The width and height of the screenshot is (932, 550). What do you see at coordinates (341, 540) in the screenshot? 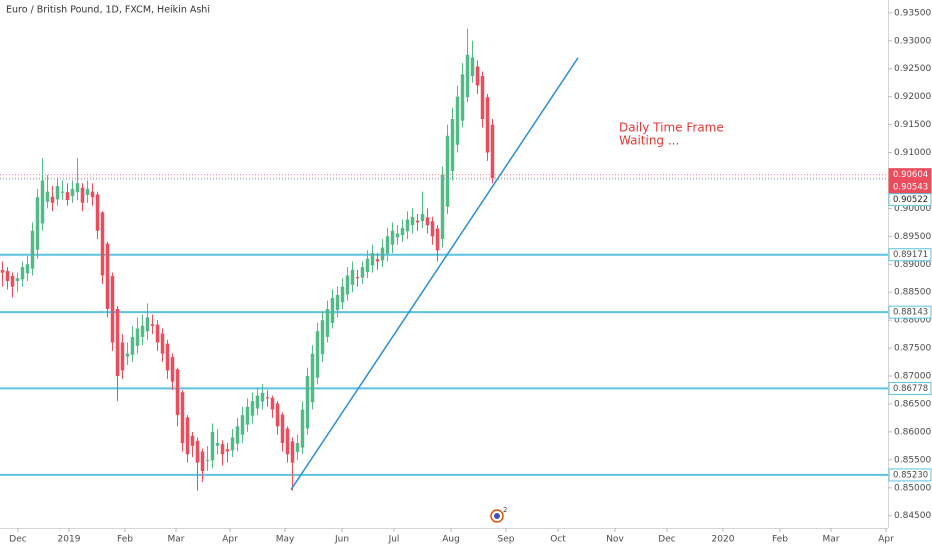
I see `x-tick-label: Jun` at bounding box center [341, 540].